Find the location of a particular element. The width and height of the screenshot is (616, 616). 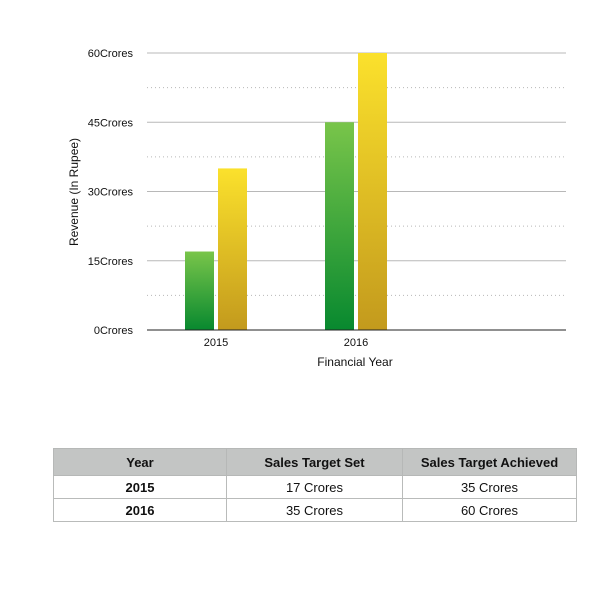

row-sales-target-achieved: 35 Crores is located at coordinates (489, 487).